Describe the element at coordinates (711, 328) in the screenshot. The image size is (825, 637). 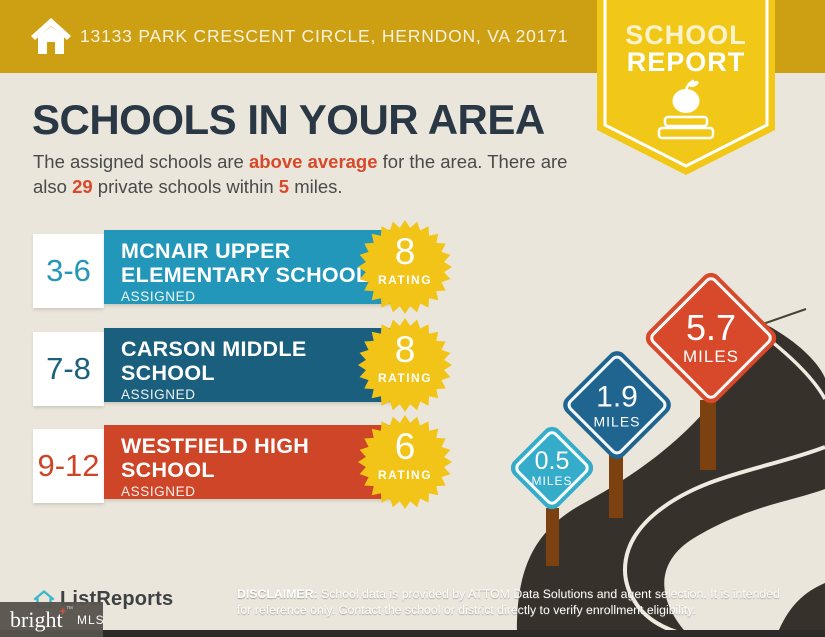
I see `sign-miles-value: 5.7` at that location.